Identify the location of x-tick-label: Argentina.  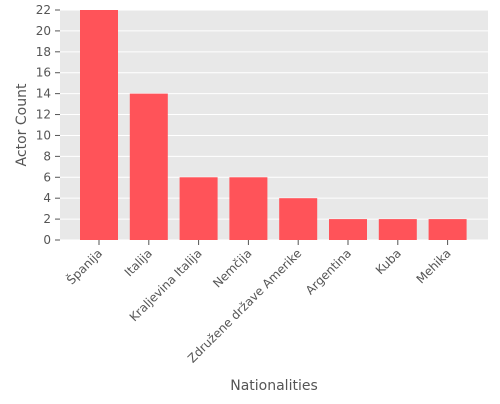
(328, 271).